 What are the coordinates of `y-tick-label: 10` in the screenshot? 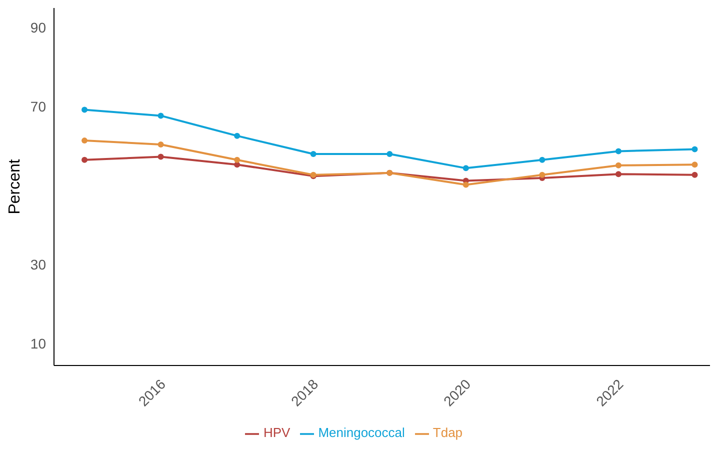 It's located at (38, 343).